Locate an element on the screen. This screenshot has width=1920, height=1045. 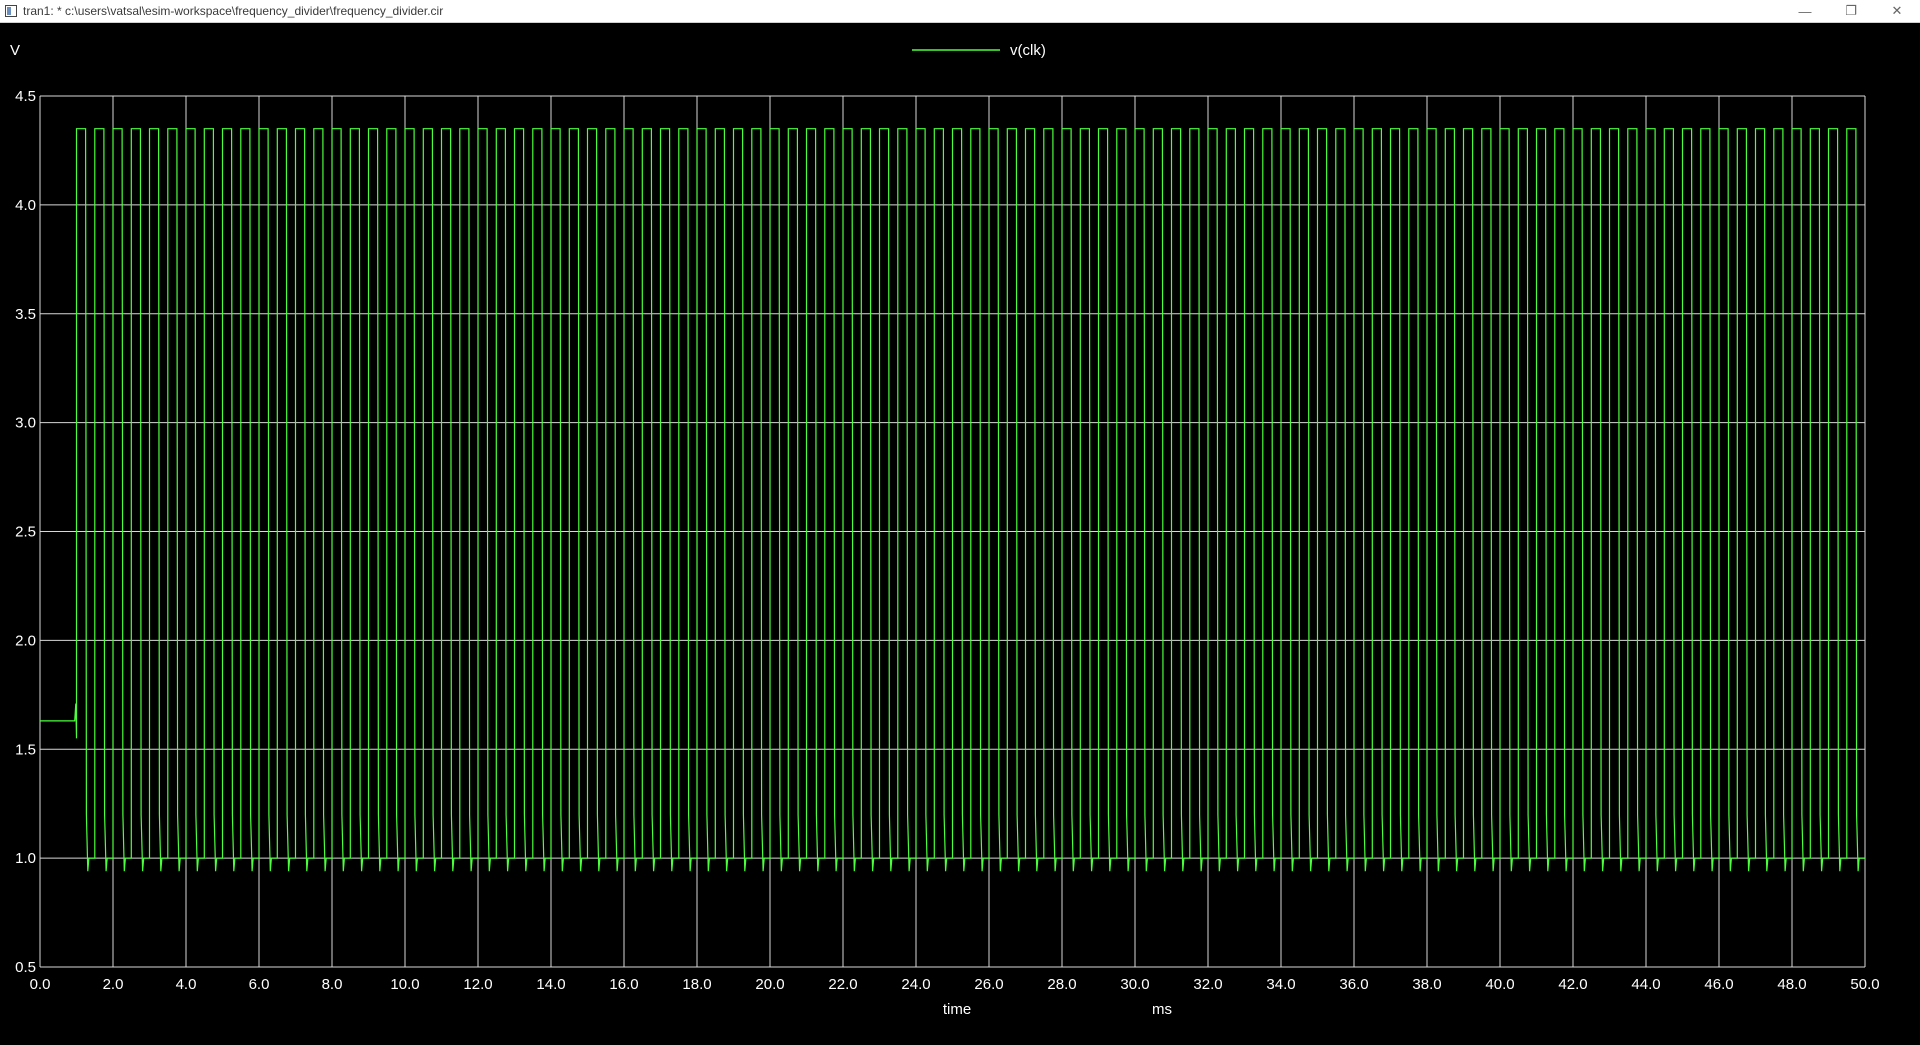
x-tick-label: 50.0 is located at coordinates (1864, 984).